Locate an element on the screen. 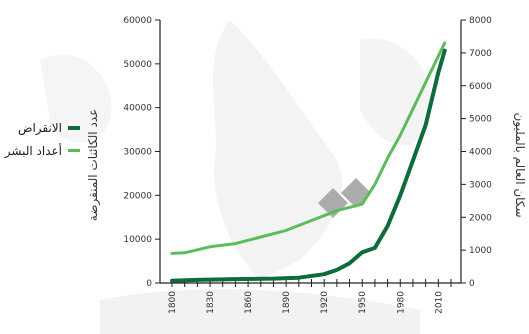 This screenshot has height=334, width=529. legend-swatch-extinction is located at coordinates (74, 128).